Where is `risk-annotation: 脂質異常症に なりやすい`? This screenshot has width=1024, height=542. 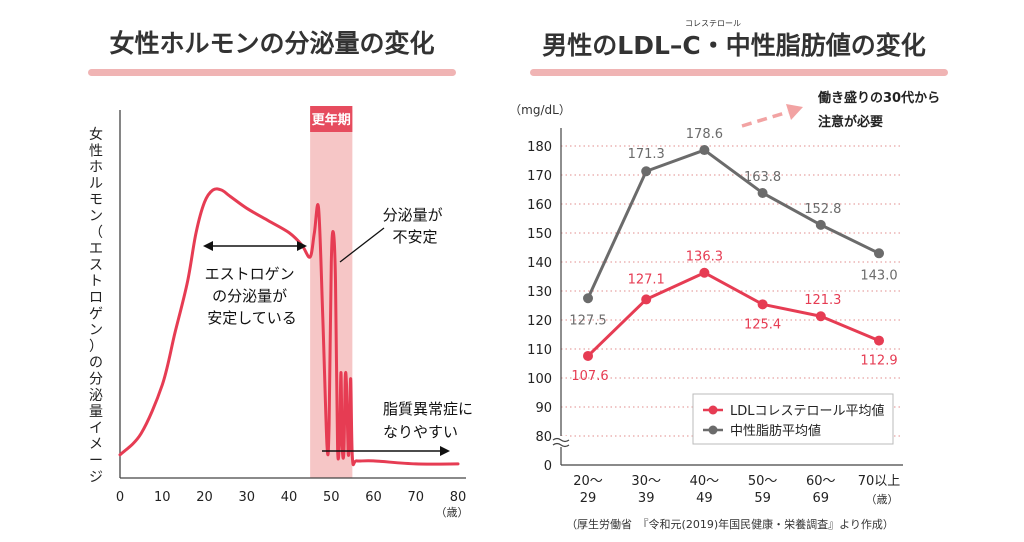
risk-annotation: 脂質異常症に なりやすい is located at coordinates (430, 420).